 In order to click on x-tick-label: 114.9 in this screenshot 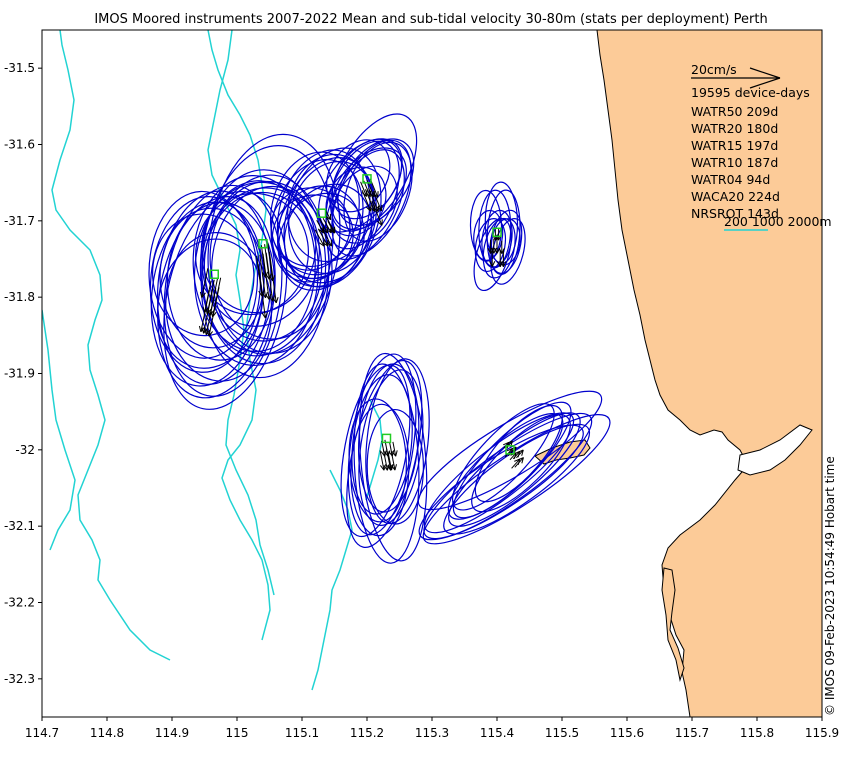, I will do `click(172, 733)`.